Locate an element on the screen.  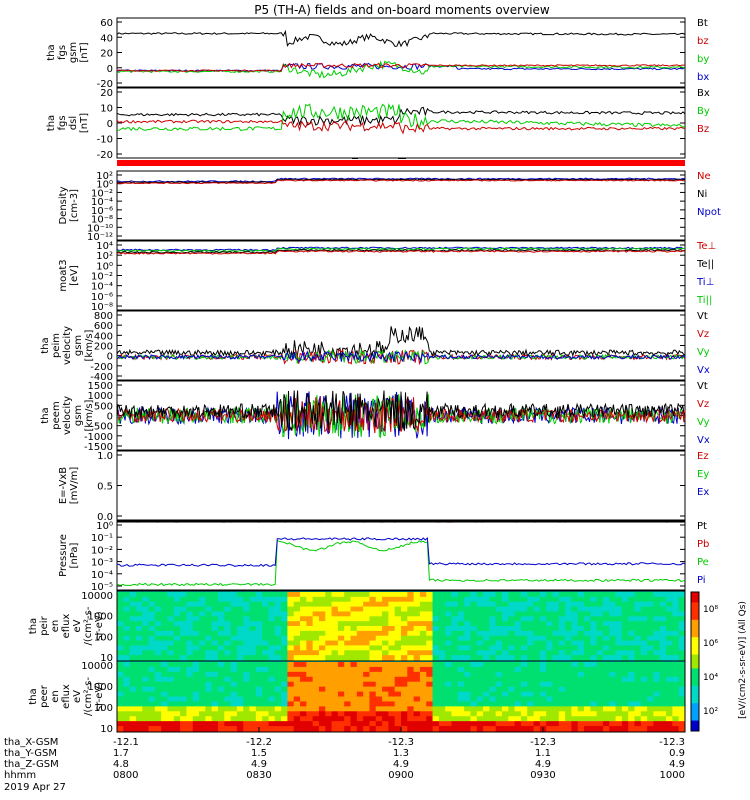
y-axis-label: Density is located at coordinates (63, 205).